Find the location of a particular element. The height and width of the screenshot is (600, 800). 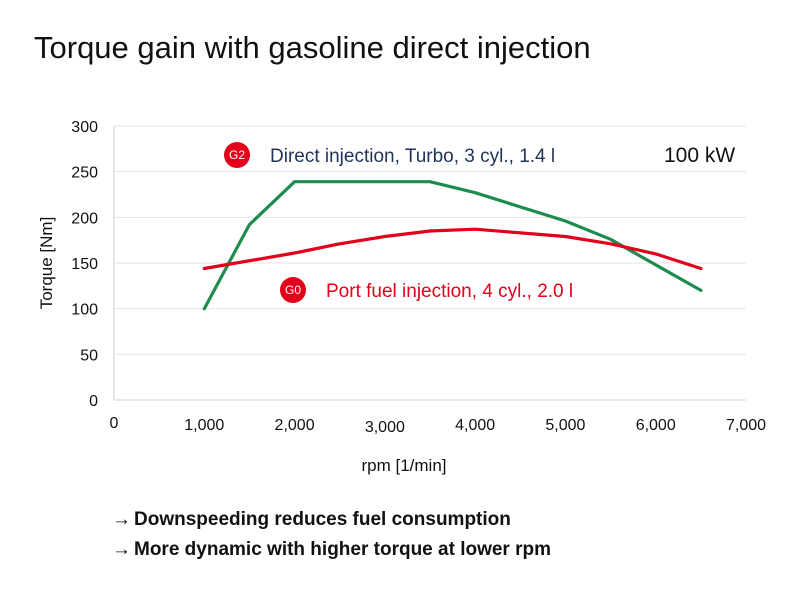

y-tick-label: 150 is located at coordinates (84, 264).